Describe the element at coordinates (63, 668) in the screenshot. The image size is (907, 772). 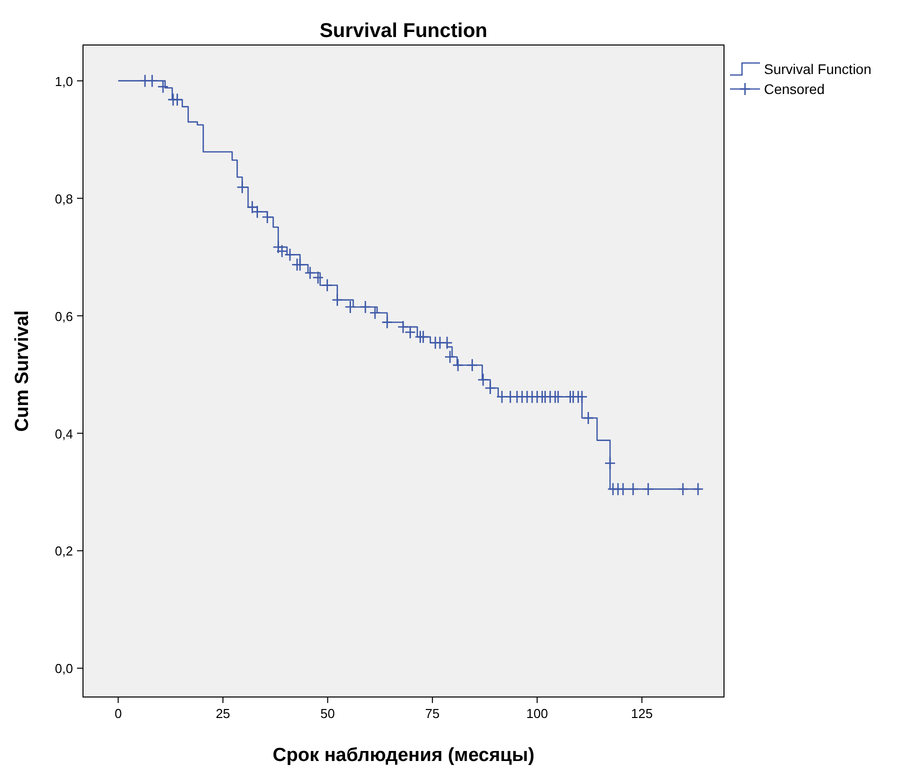
I see `y-tick-label: 0,0` at that location.